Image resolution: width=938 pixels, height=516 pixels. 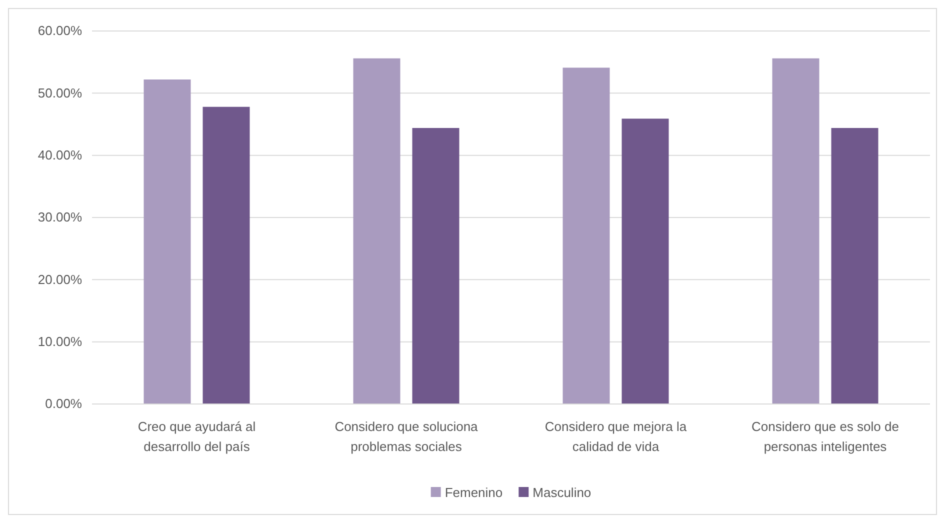 What do you see at coordinates (562, 492) in the screenshot?
I see `legend-label: Masculino` at bounding box center [562, 492].